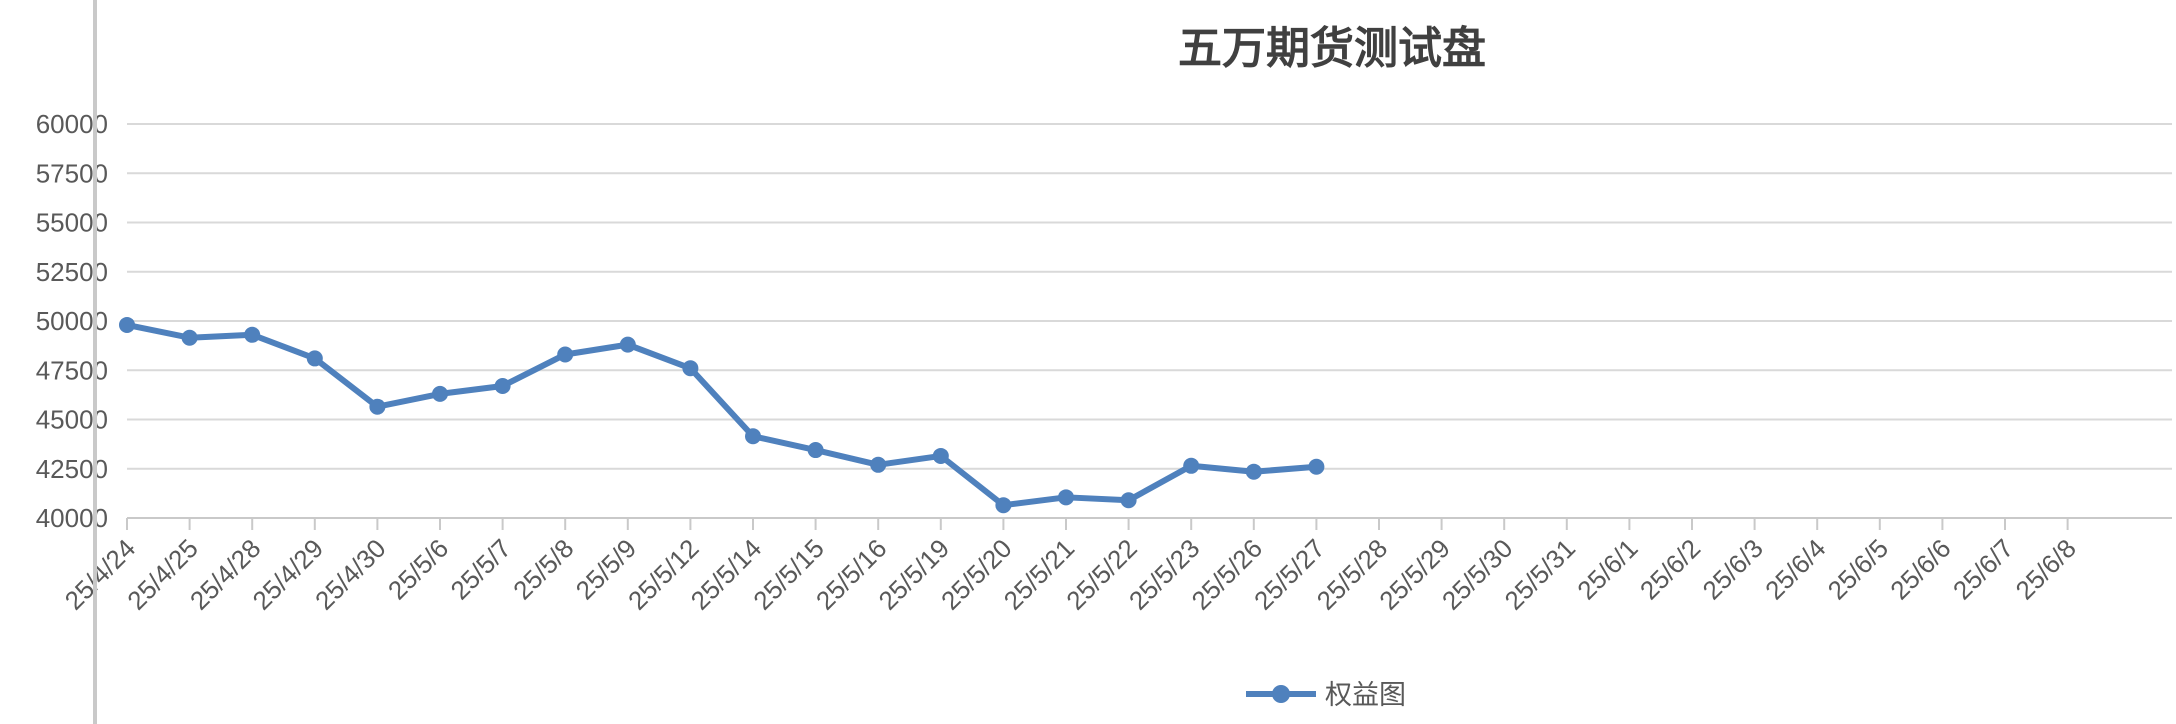 The image size is (2176, 724). What do you see at coordinates (1733, 569) in the screenshot?
I see `x-tick-label: 25/6/3` at bounding box center [1733, 569].